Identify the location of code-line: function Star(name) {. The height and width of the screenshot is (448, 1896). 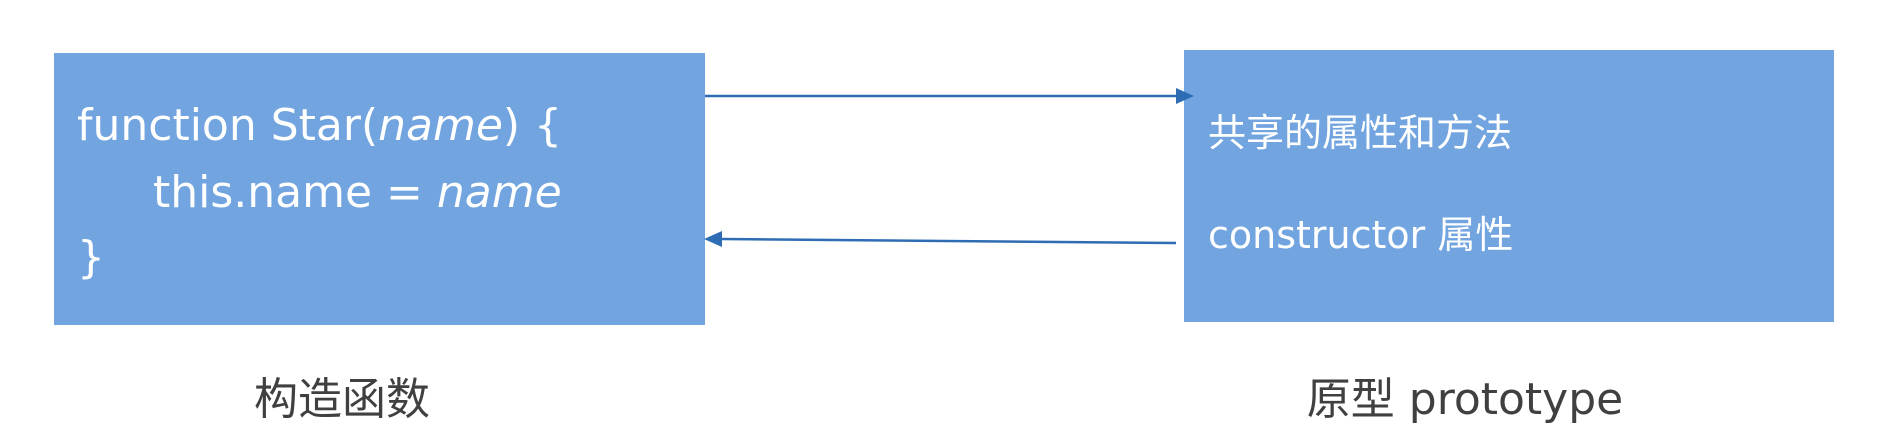
(319, 125).